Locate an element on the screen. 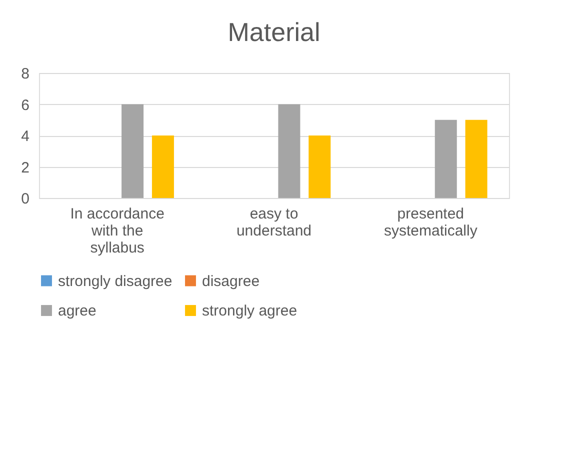  y-tick-label: 0 is located at coordinates (25, 199).